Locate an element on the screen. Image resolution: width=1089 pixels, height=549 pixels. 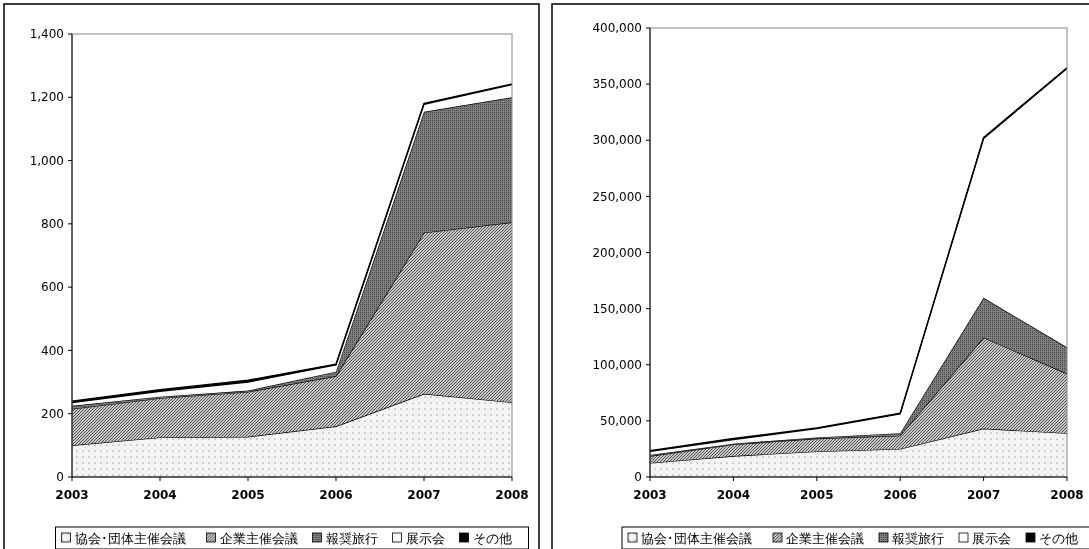
y-tick-label: 1,400 is located at coordinates (46, 34).